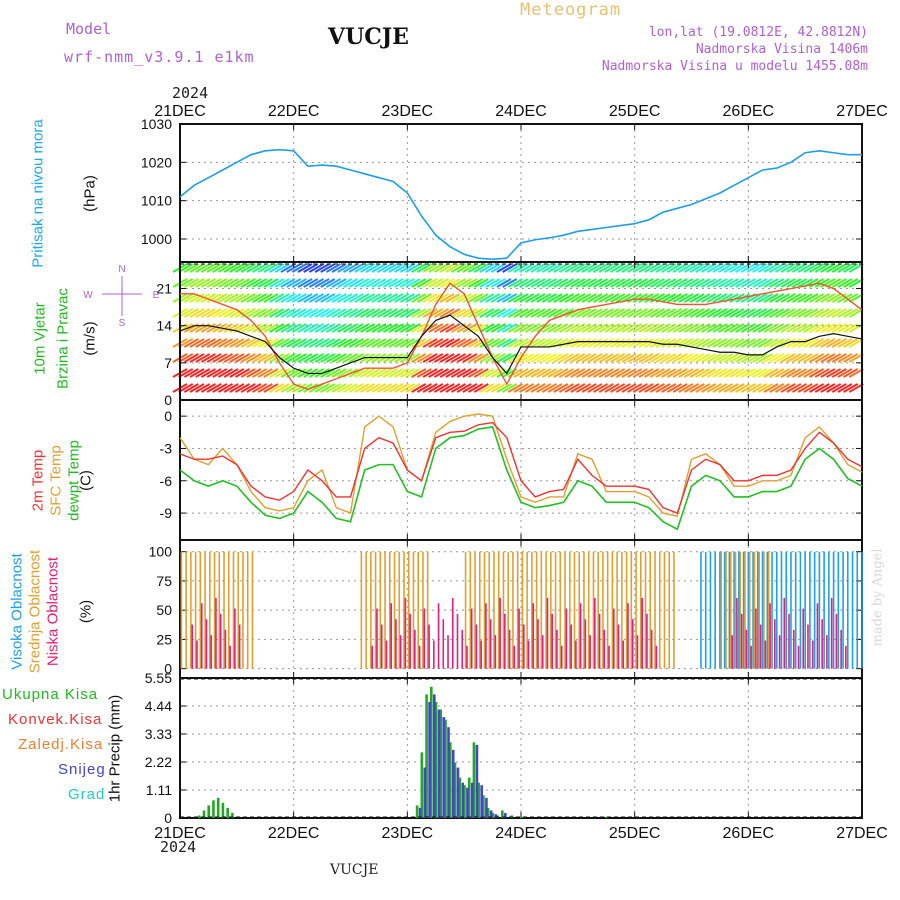 Image resolution: width=900 pixels, height=900 pixels. What do you see at coordinates (50, 694) in the screenshot?
I see `legend-ukupna: Ukupna Kisa` at bounding box center [50, 694].